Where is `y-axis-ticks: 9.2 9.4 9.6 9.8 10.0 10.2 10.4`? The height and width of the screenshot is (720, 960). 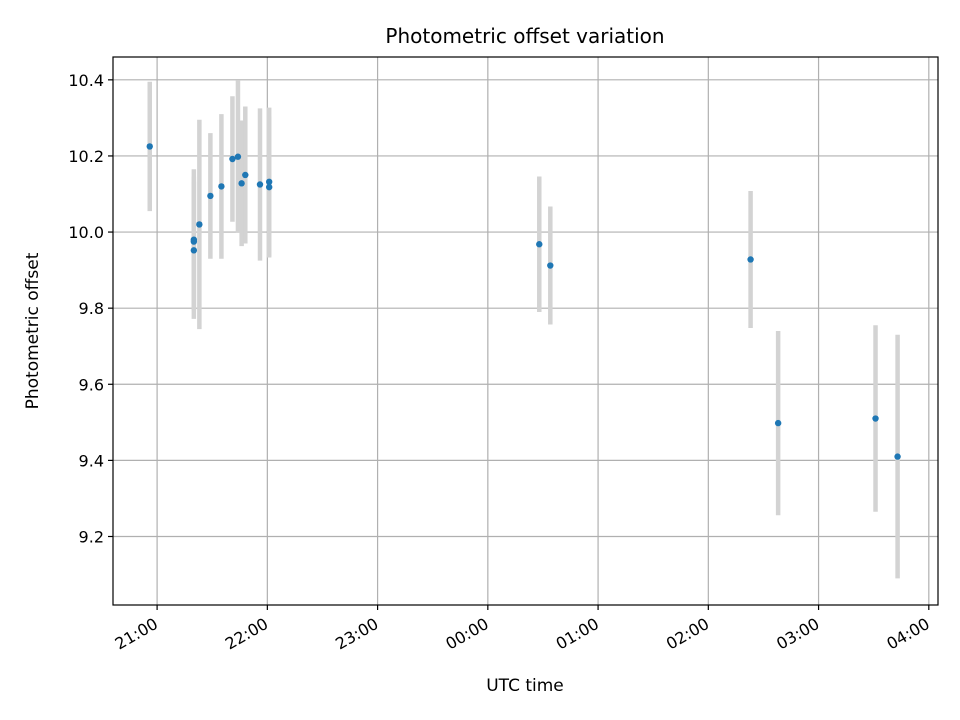
y-axis-ticks: 9.2 9.4 9.6 9.8 10.0 10.2 10.4 is located at coordinates (90, 309).